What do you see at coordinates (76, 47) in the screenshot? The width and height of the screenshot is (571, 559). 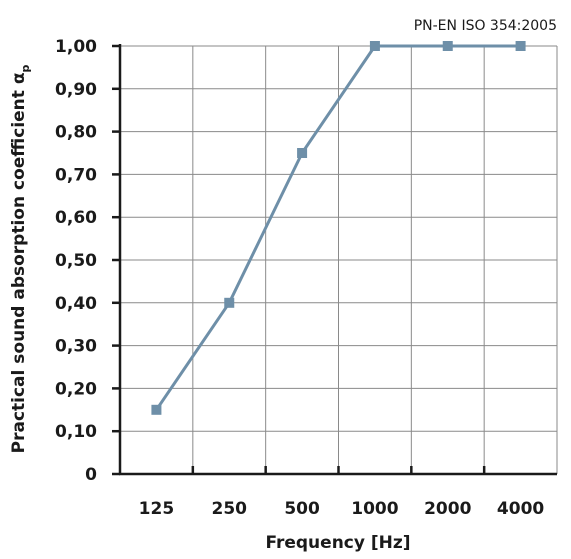 I see `y-tick-label: 1,00` at bounding box center [76, 47].